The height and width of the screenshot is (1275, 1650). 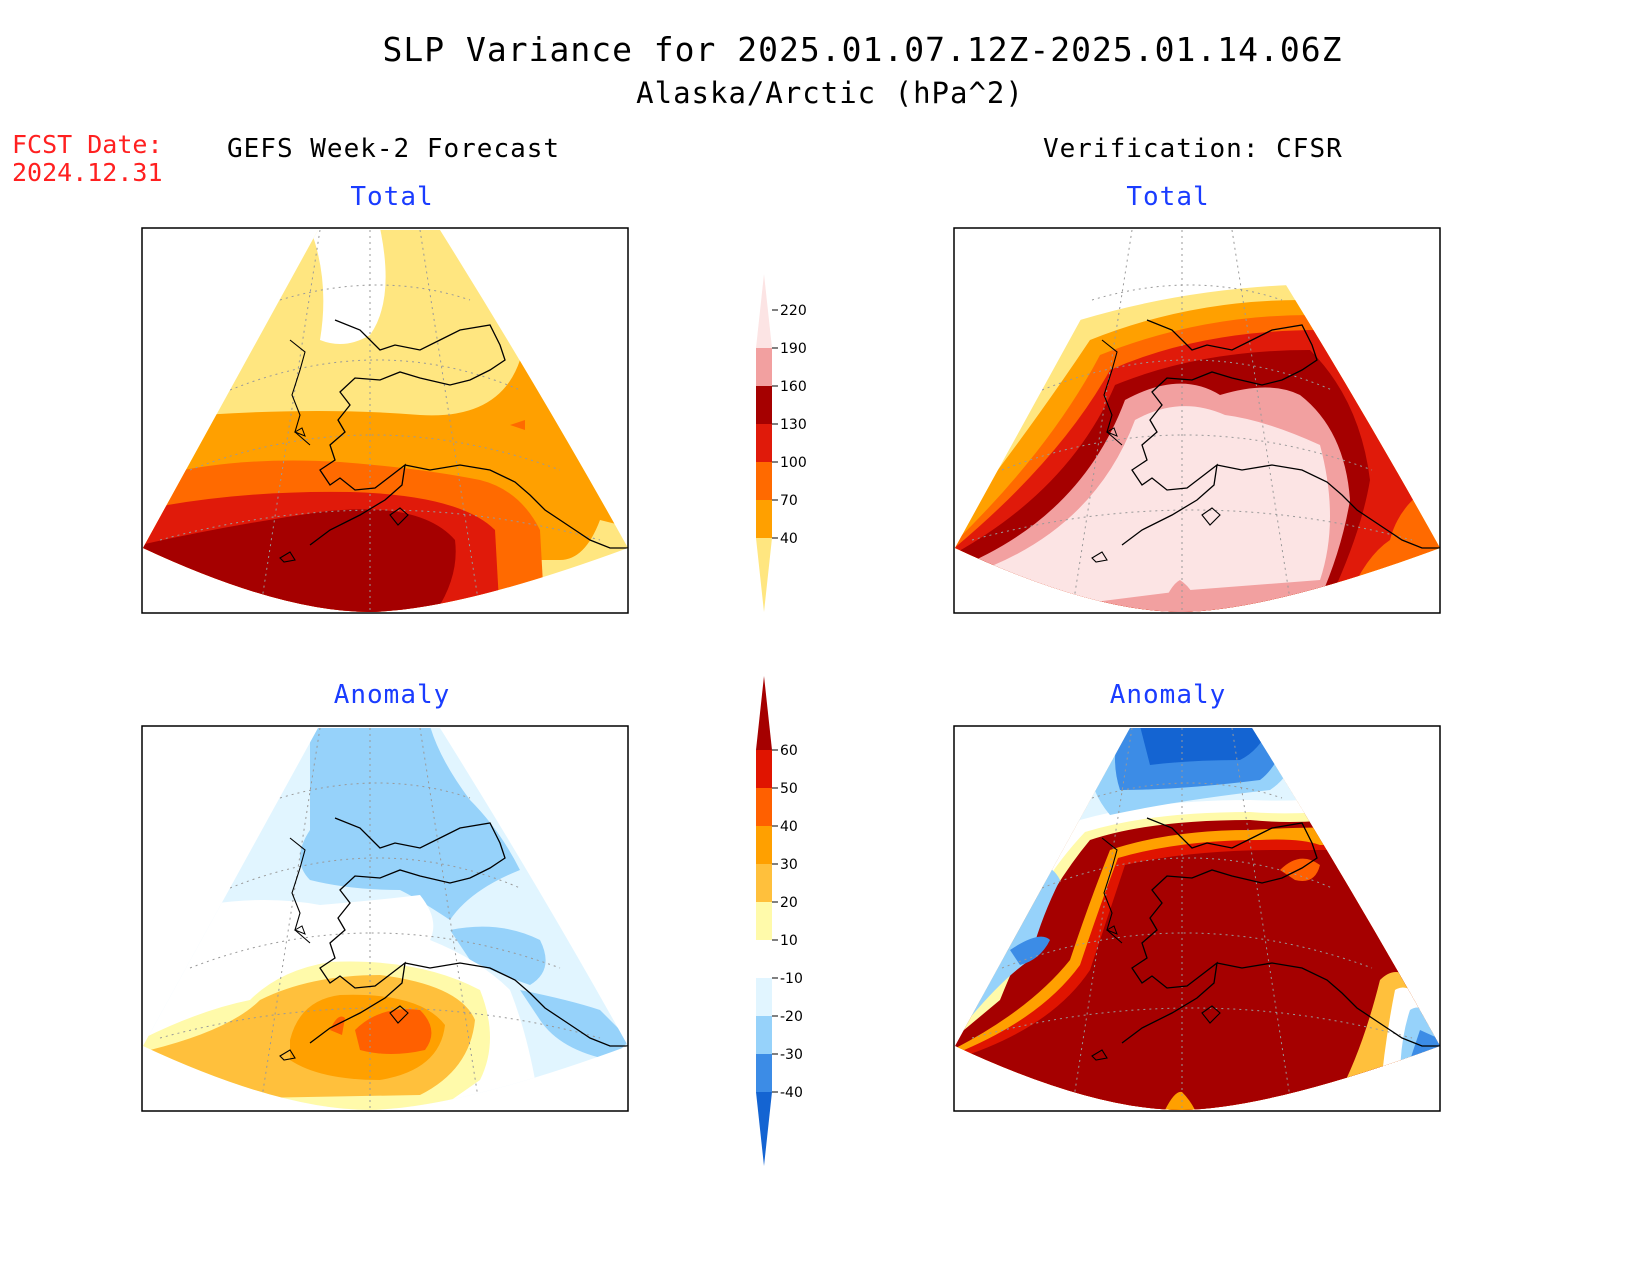 What do you see at coordinates (793, 425) in the screenshot?
I see `total-colorbar-tick-label: 130` at bounding box center [793, 425].